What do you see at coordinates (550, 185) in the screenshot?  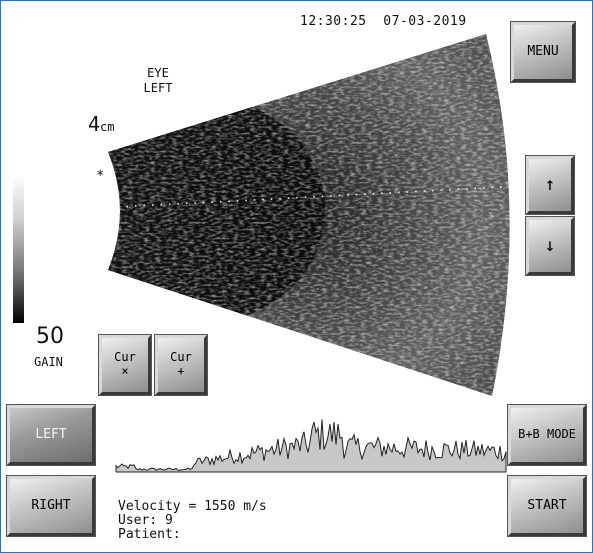 I see `up-arrow-button: ↑` at bounding box center [550, 185].